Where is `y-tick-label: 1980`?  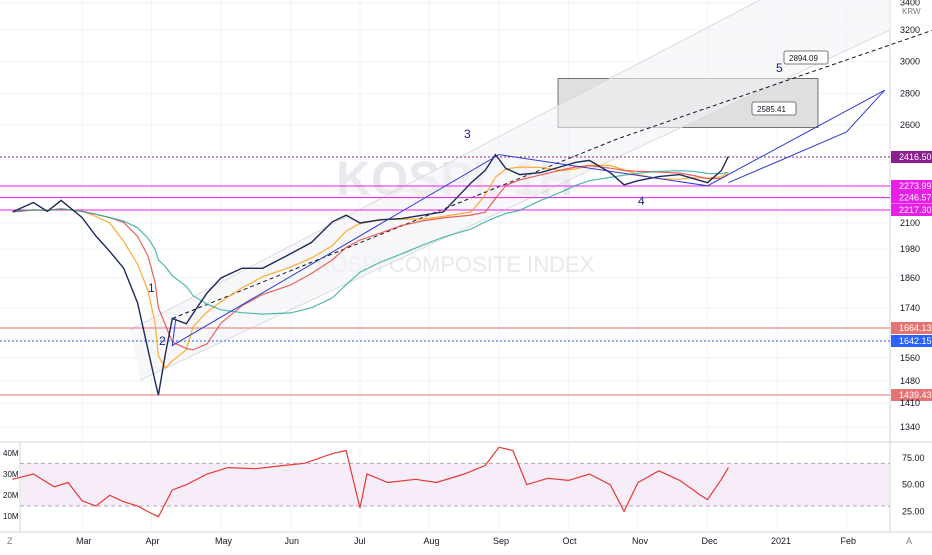
y-tick-label: 1980 is located at coordinates (910, 249).